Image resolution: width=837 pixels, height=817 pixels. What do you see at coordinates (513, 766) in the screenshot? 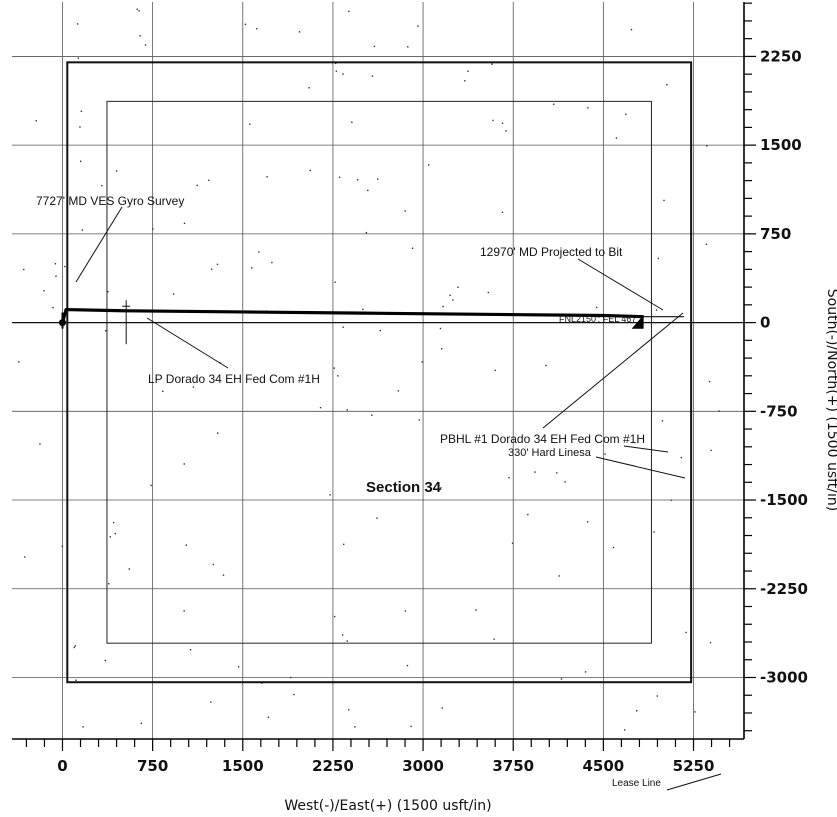
I see `x-tick-label: 3750` at bounding box center [513, 766].